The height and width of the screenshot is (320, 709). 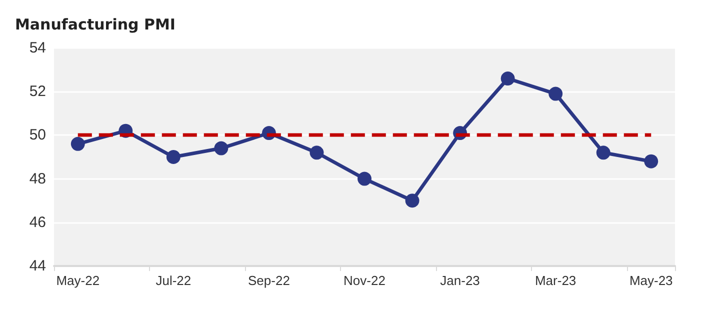 I want to click on x-tick-label: Jul-22, so click(x=174, y=280).